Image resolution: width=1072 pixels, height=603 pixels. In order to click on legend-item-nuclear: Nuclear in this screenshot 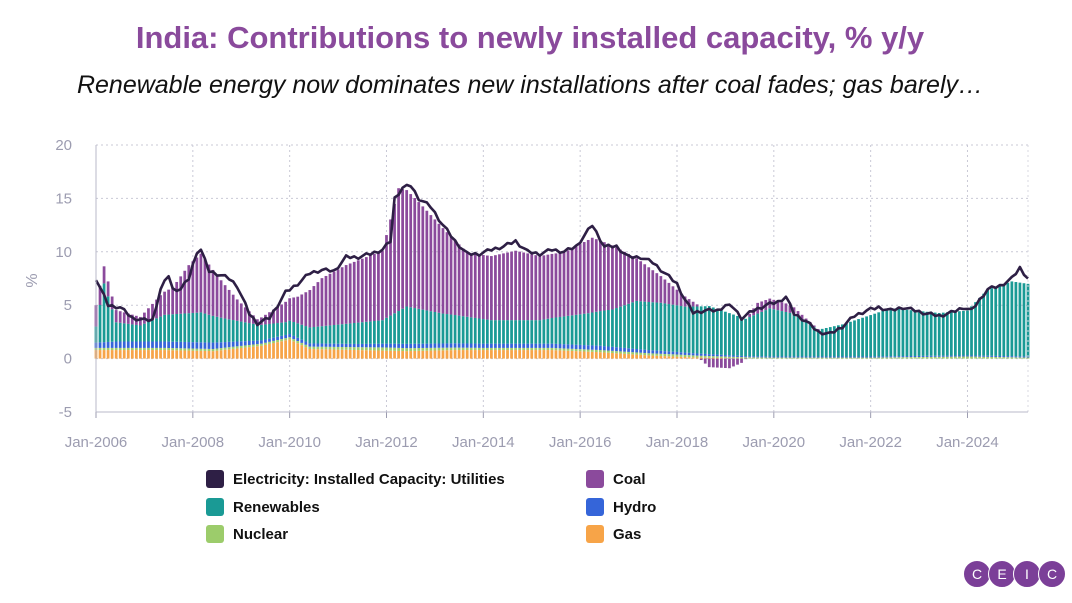, I will do `click(247, 534)`.